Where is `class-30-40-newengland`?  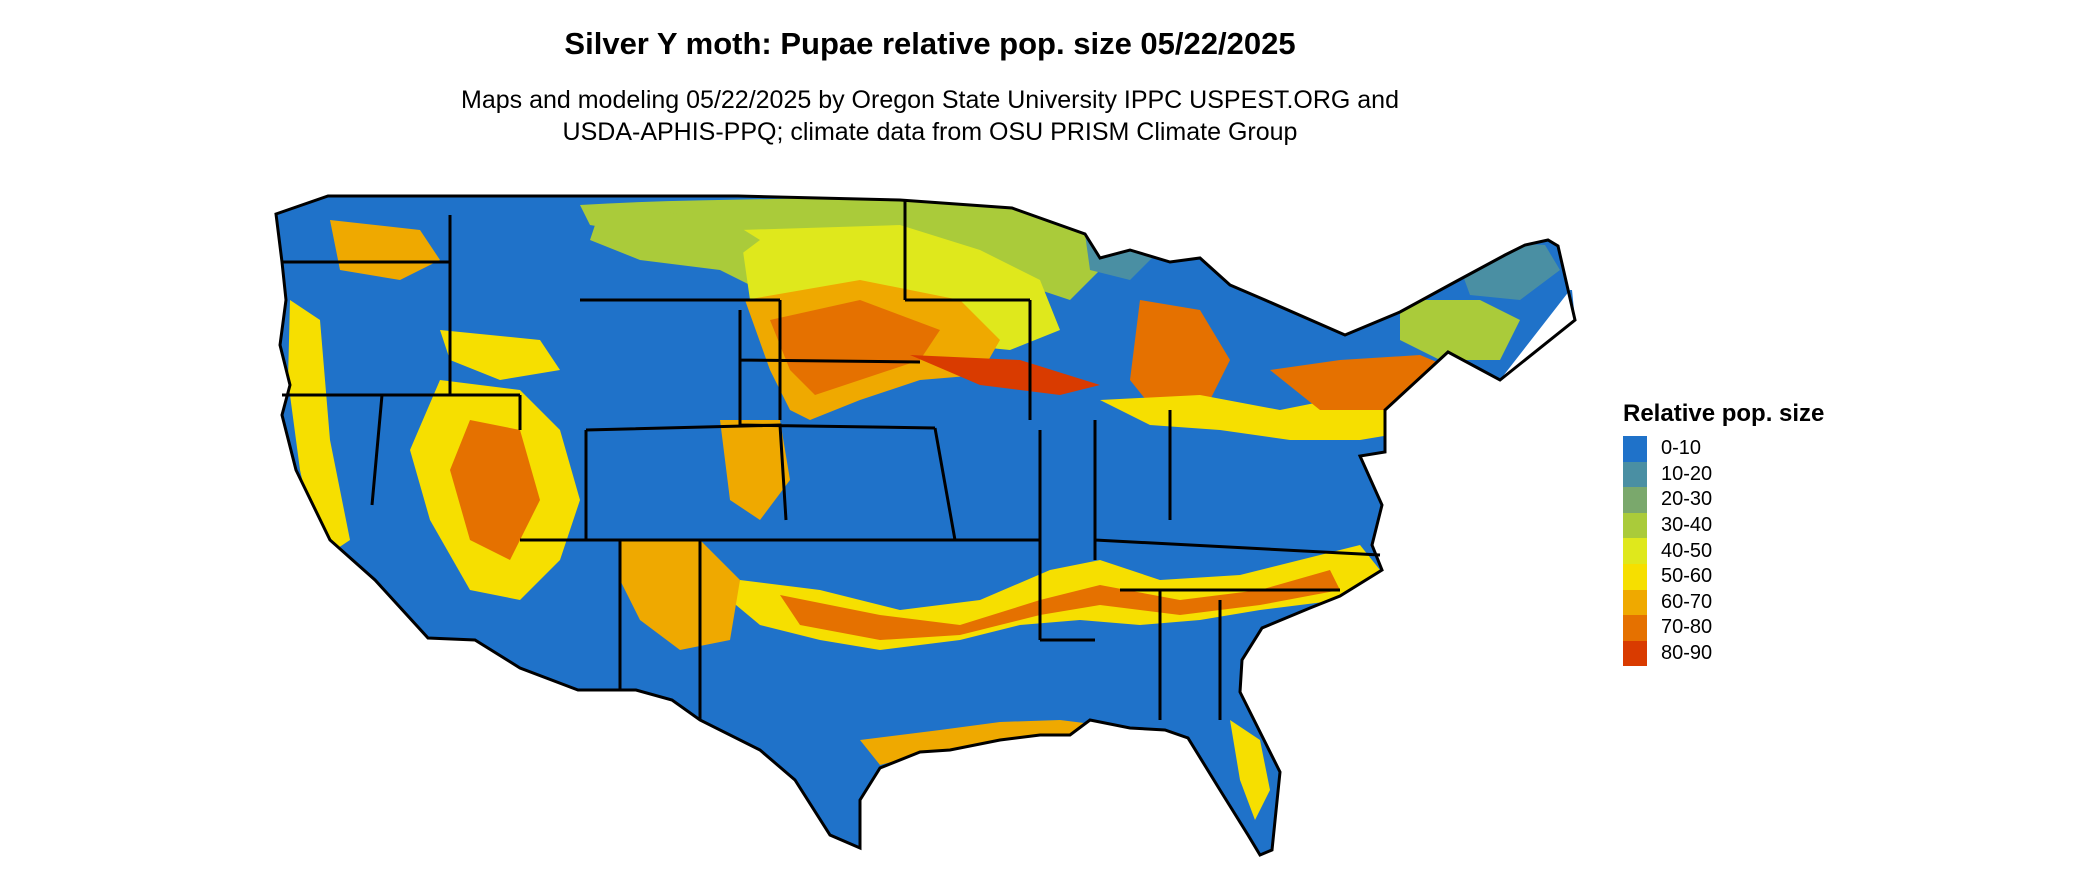 class-30-40-newengland is located at coordinates (1460, 330).